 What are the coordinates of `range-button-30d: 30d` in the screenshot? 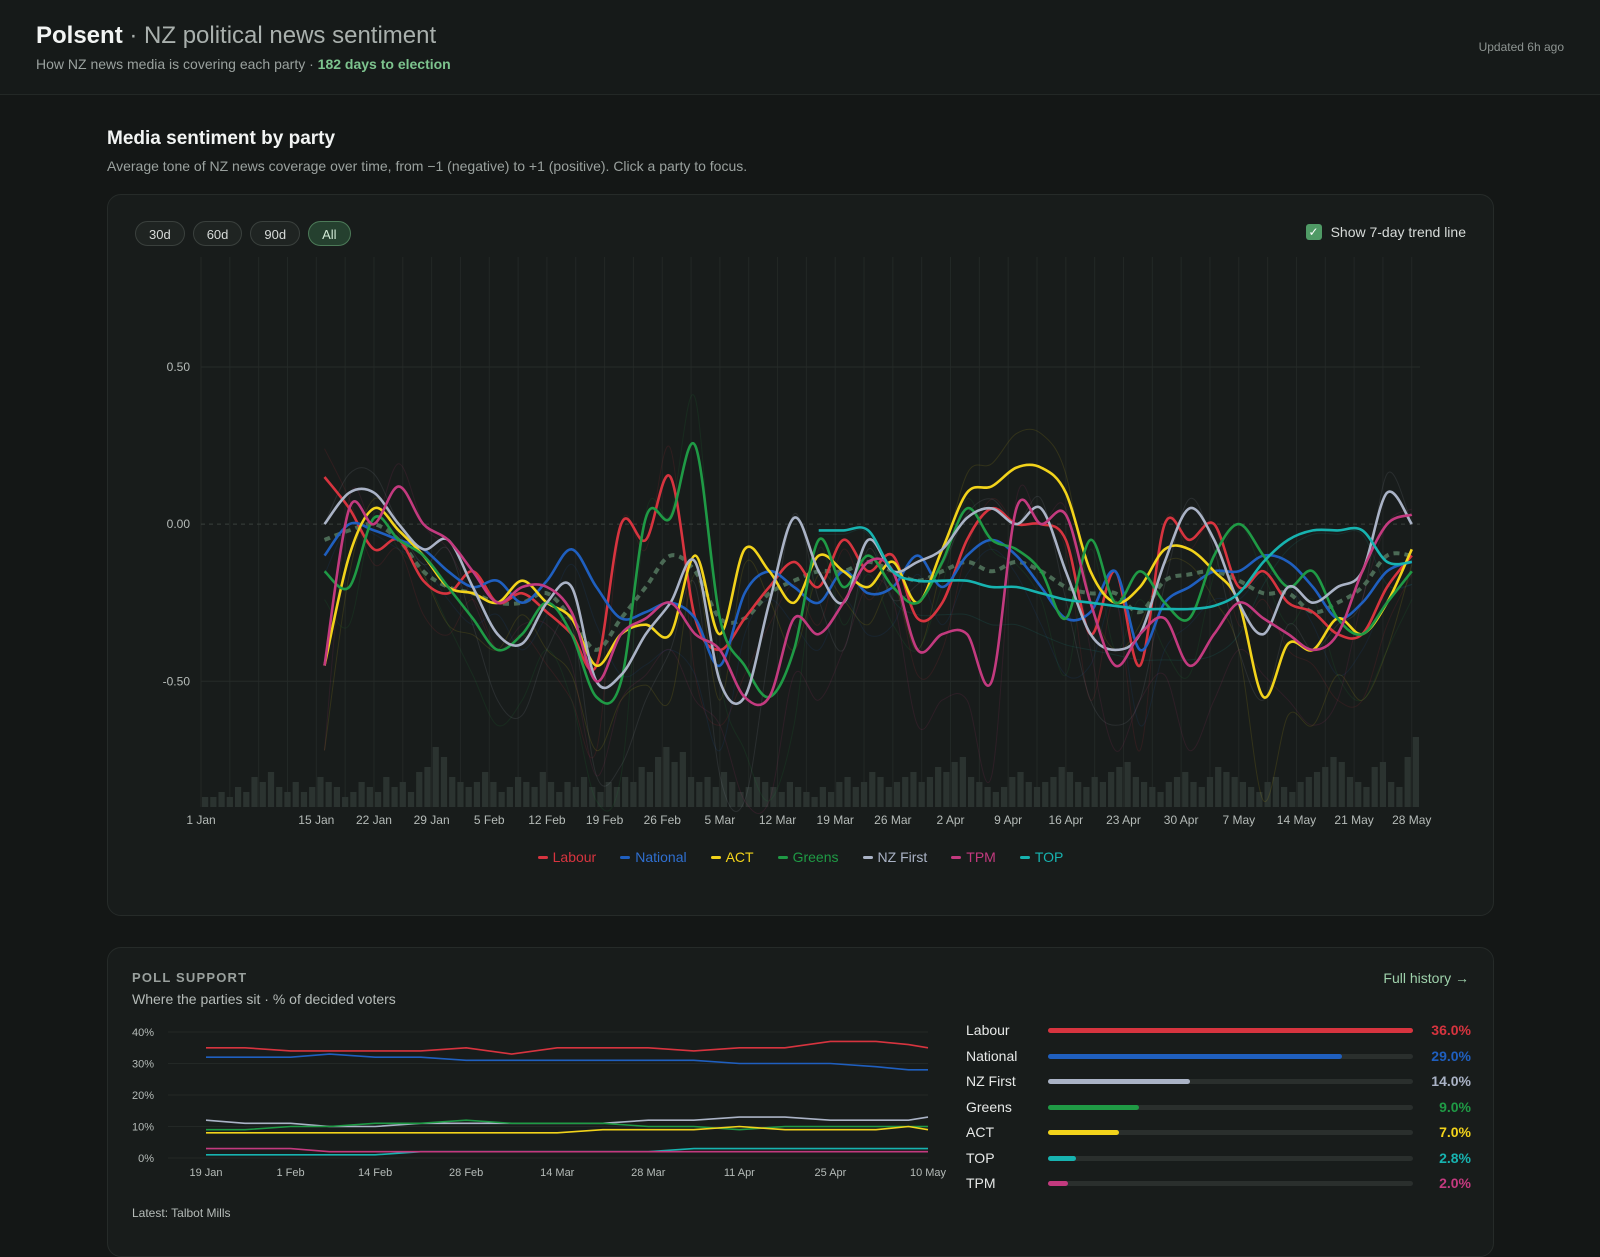 It's located at (160, 233).